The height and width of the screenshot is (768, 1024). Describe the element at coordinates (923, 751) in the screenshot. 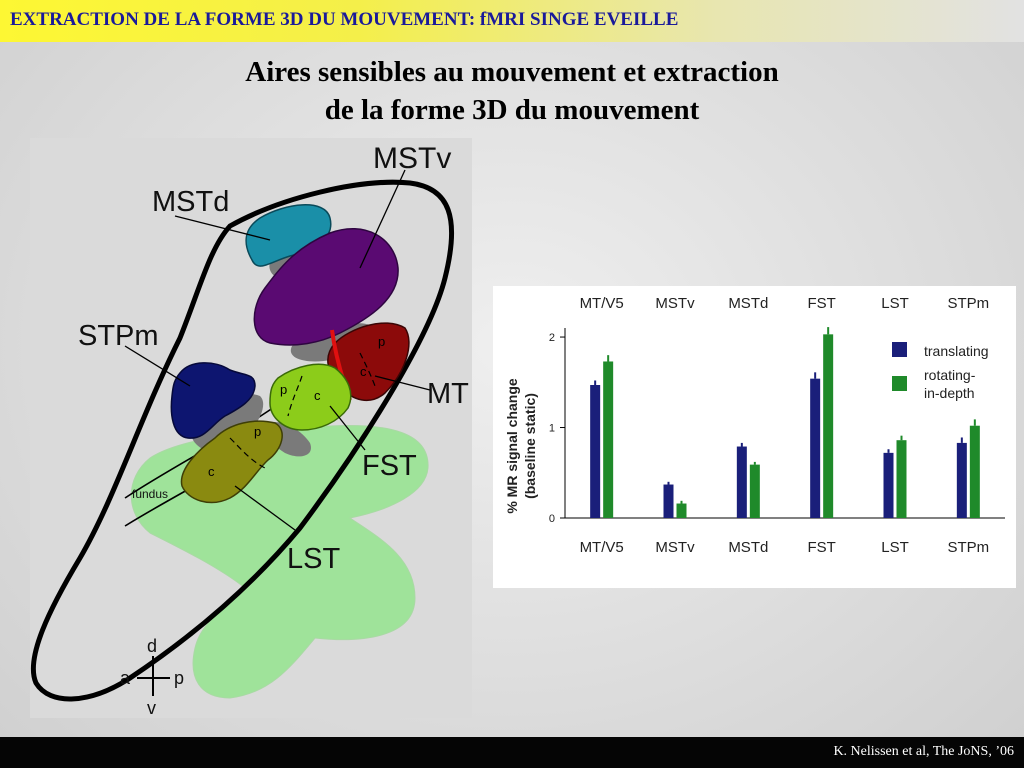

I see `citation: K. Nelissen et al, The JoNS, ’06` at that location.